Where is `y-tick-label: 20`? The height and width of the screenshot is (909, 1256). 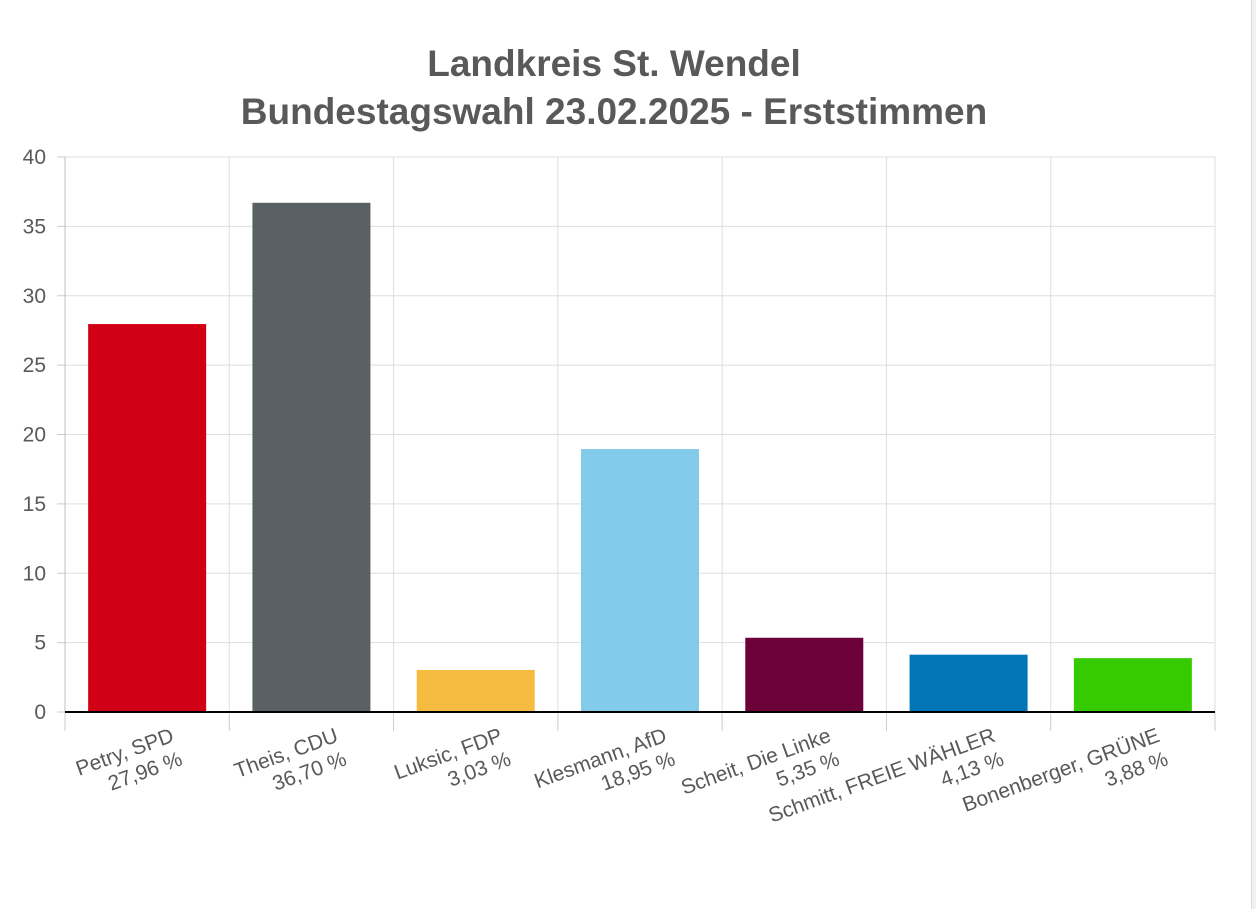
y-tick-label: 20 is located at coordinates (34, 435).